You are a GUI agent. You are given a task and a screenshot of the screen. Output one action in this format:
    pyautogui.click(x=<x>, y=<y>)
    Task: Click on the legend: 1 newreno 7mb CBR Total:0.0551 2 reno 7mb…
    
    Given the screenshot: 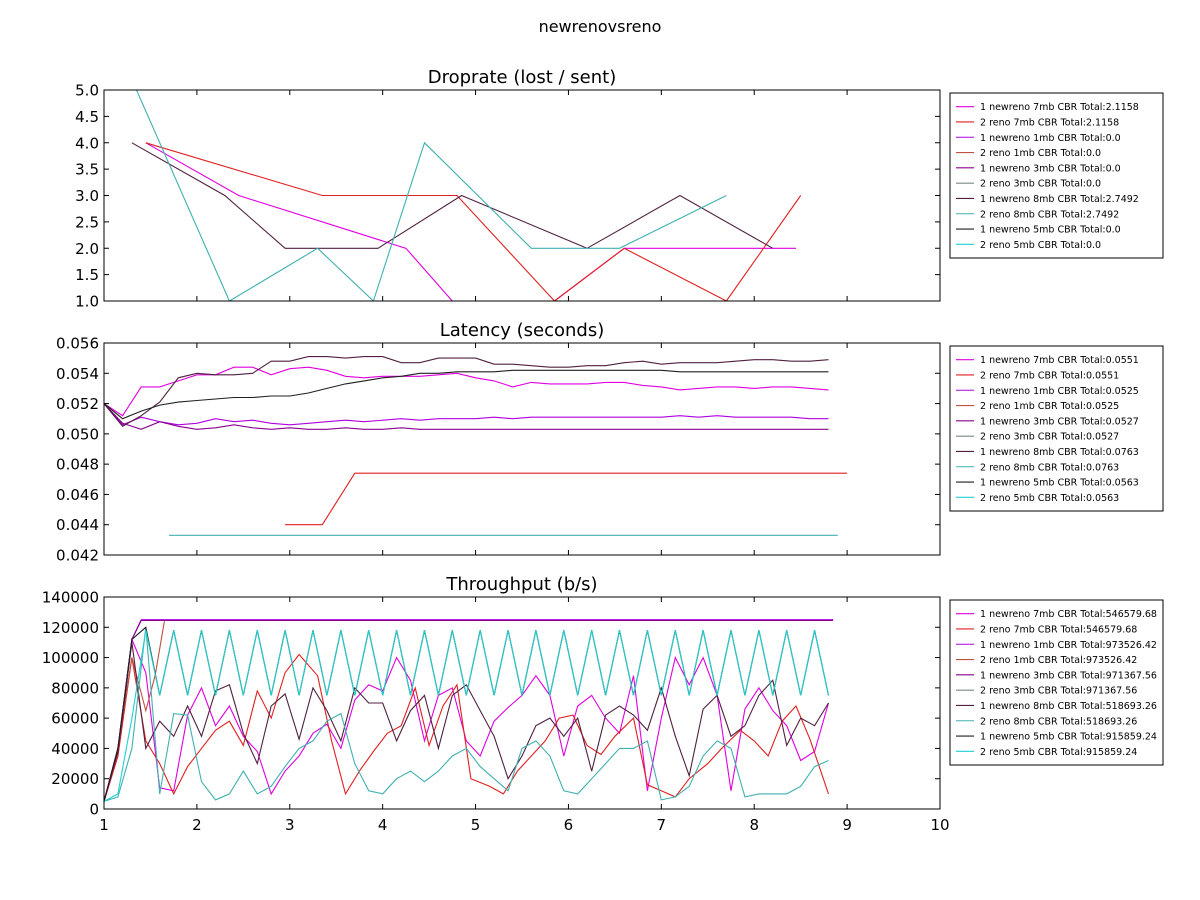 What is the action you would take?
    pyautogui.click(x=1056, y=428)
    